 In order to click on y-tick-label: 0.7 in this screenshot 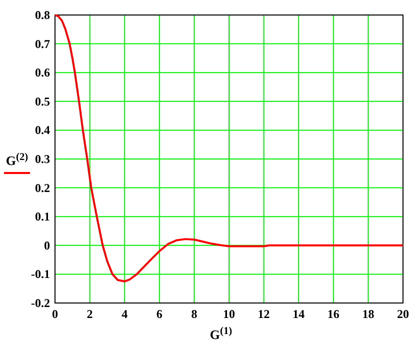, I will do `click(42, 43)`.